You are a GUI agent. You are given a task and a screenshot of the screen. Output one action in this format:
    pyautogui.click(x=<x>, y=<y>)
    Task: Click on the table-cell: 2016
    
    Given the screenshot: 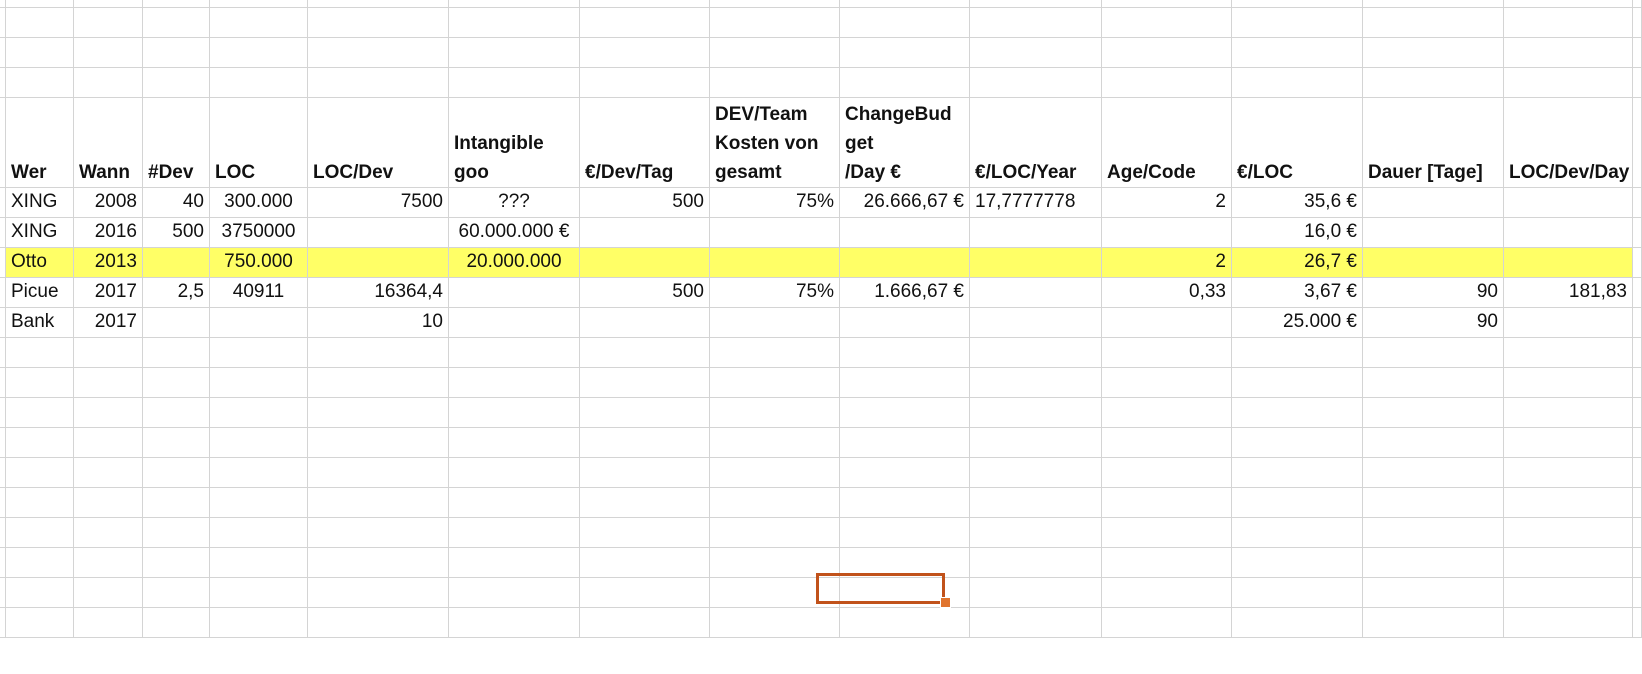 What is the action you would take?
    pyautogui.click(x=108, y=233)
    